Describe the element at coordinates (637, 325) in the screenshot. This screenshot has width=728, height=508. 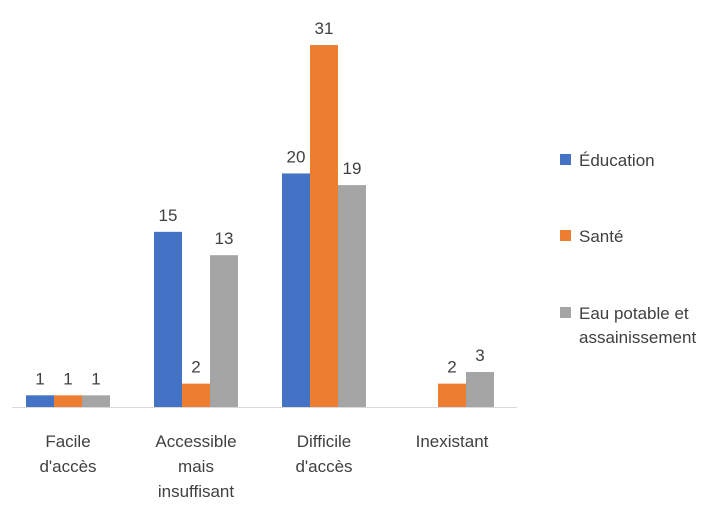
I see `legend-label-3: Eau potable et assainissement` at that location.